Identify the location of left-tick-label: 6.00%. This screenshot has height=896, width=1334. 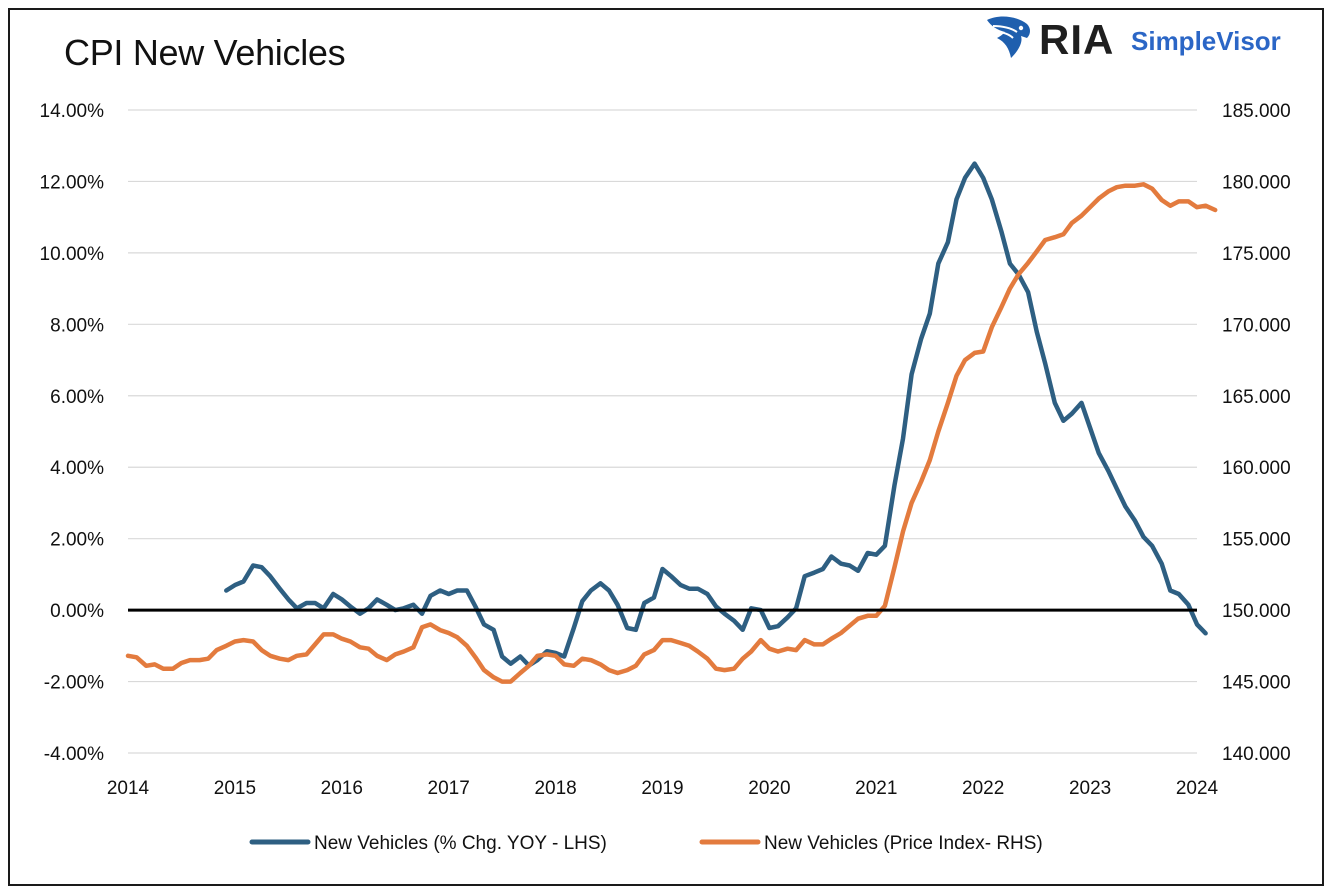
(77, 397).